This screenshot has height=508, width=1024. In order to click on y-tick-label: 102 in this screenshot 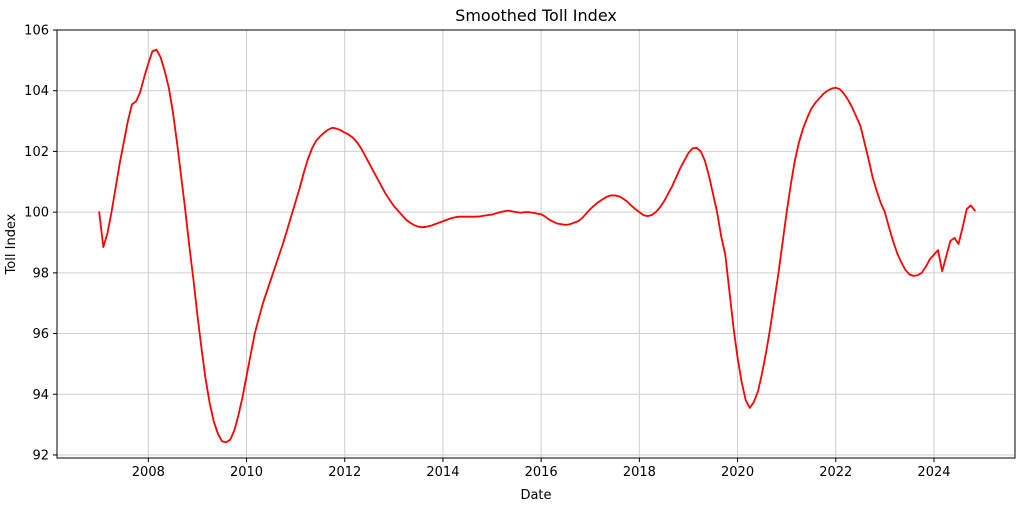, I will do `click(36, 152)`.